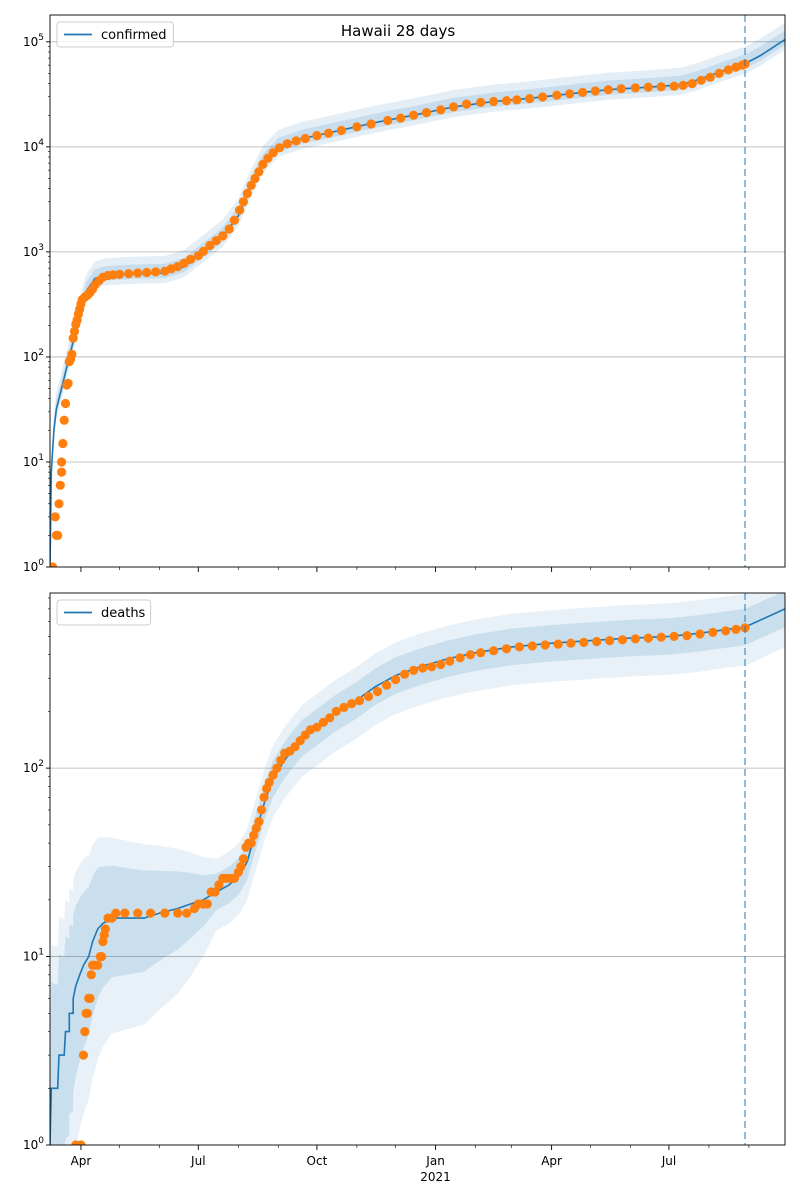 Image resolution: width=800 pixels, height=1200 pixels. Describe the element at coordinates (33, 41) in the screenshot. I see `y-tick-label: 10⁵` at that location.